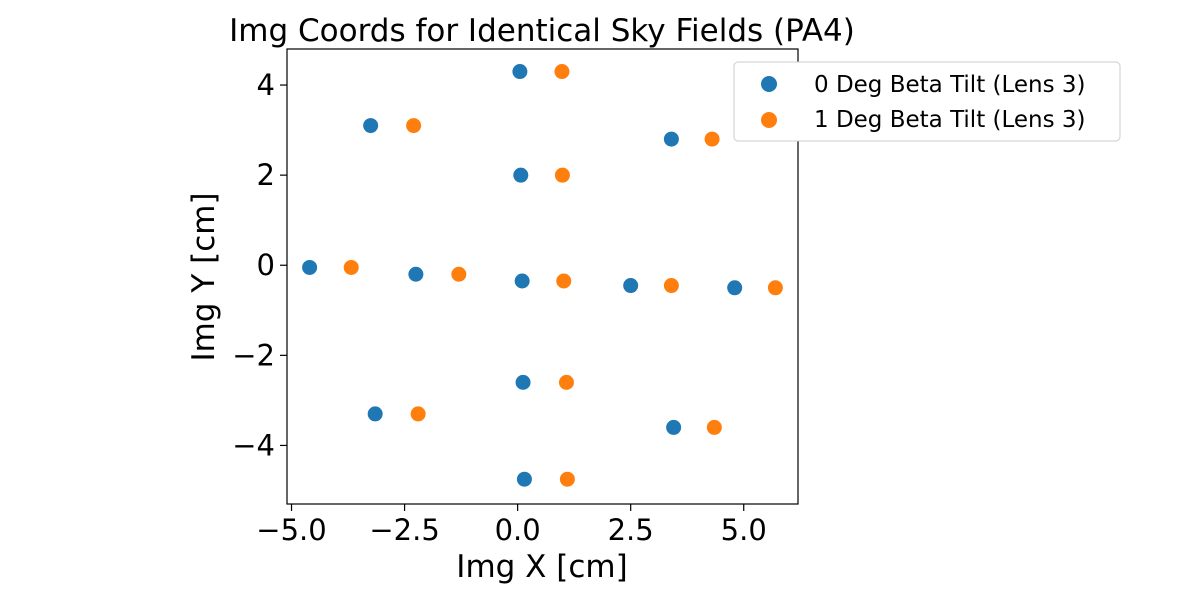  What do you see at coordinates (204, 276) in the screenshot?
I see `y-axis-label: Img Y [cm]` at bounding box center [204, 276].